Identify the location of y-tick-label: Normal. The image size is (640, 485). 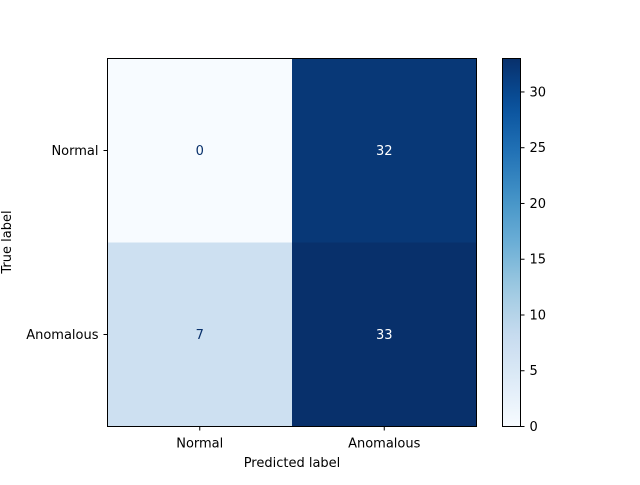
(74, 151).